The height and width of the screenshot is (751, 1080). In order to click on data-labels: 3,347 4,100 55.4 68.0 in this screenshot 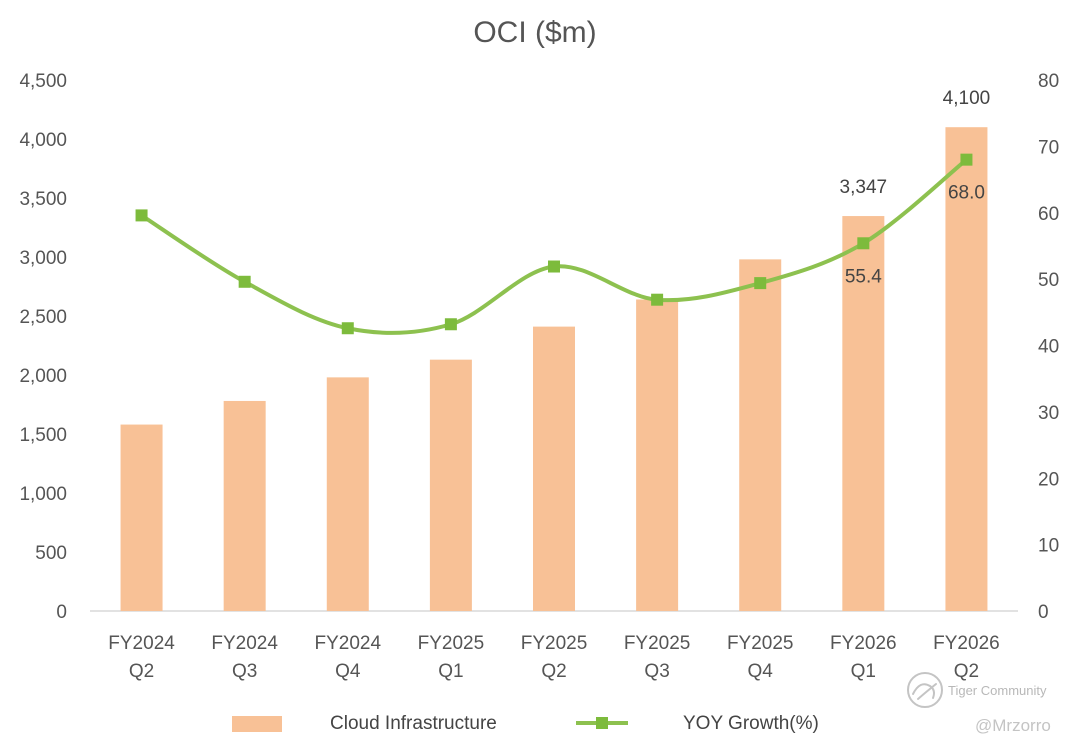, I will do `click(915, 187)`.